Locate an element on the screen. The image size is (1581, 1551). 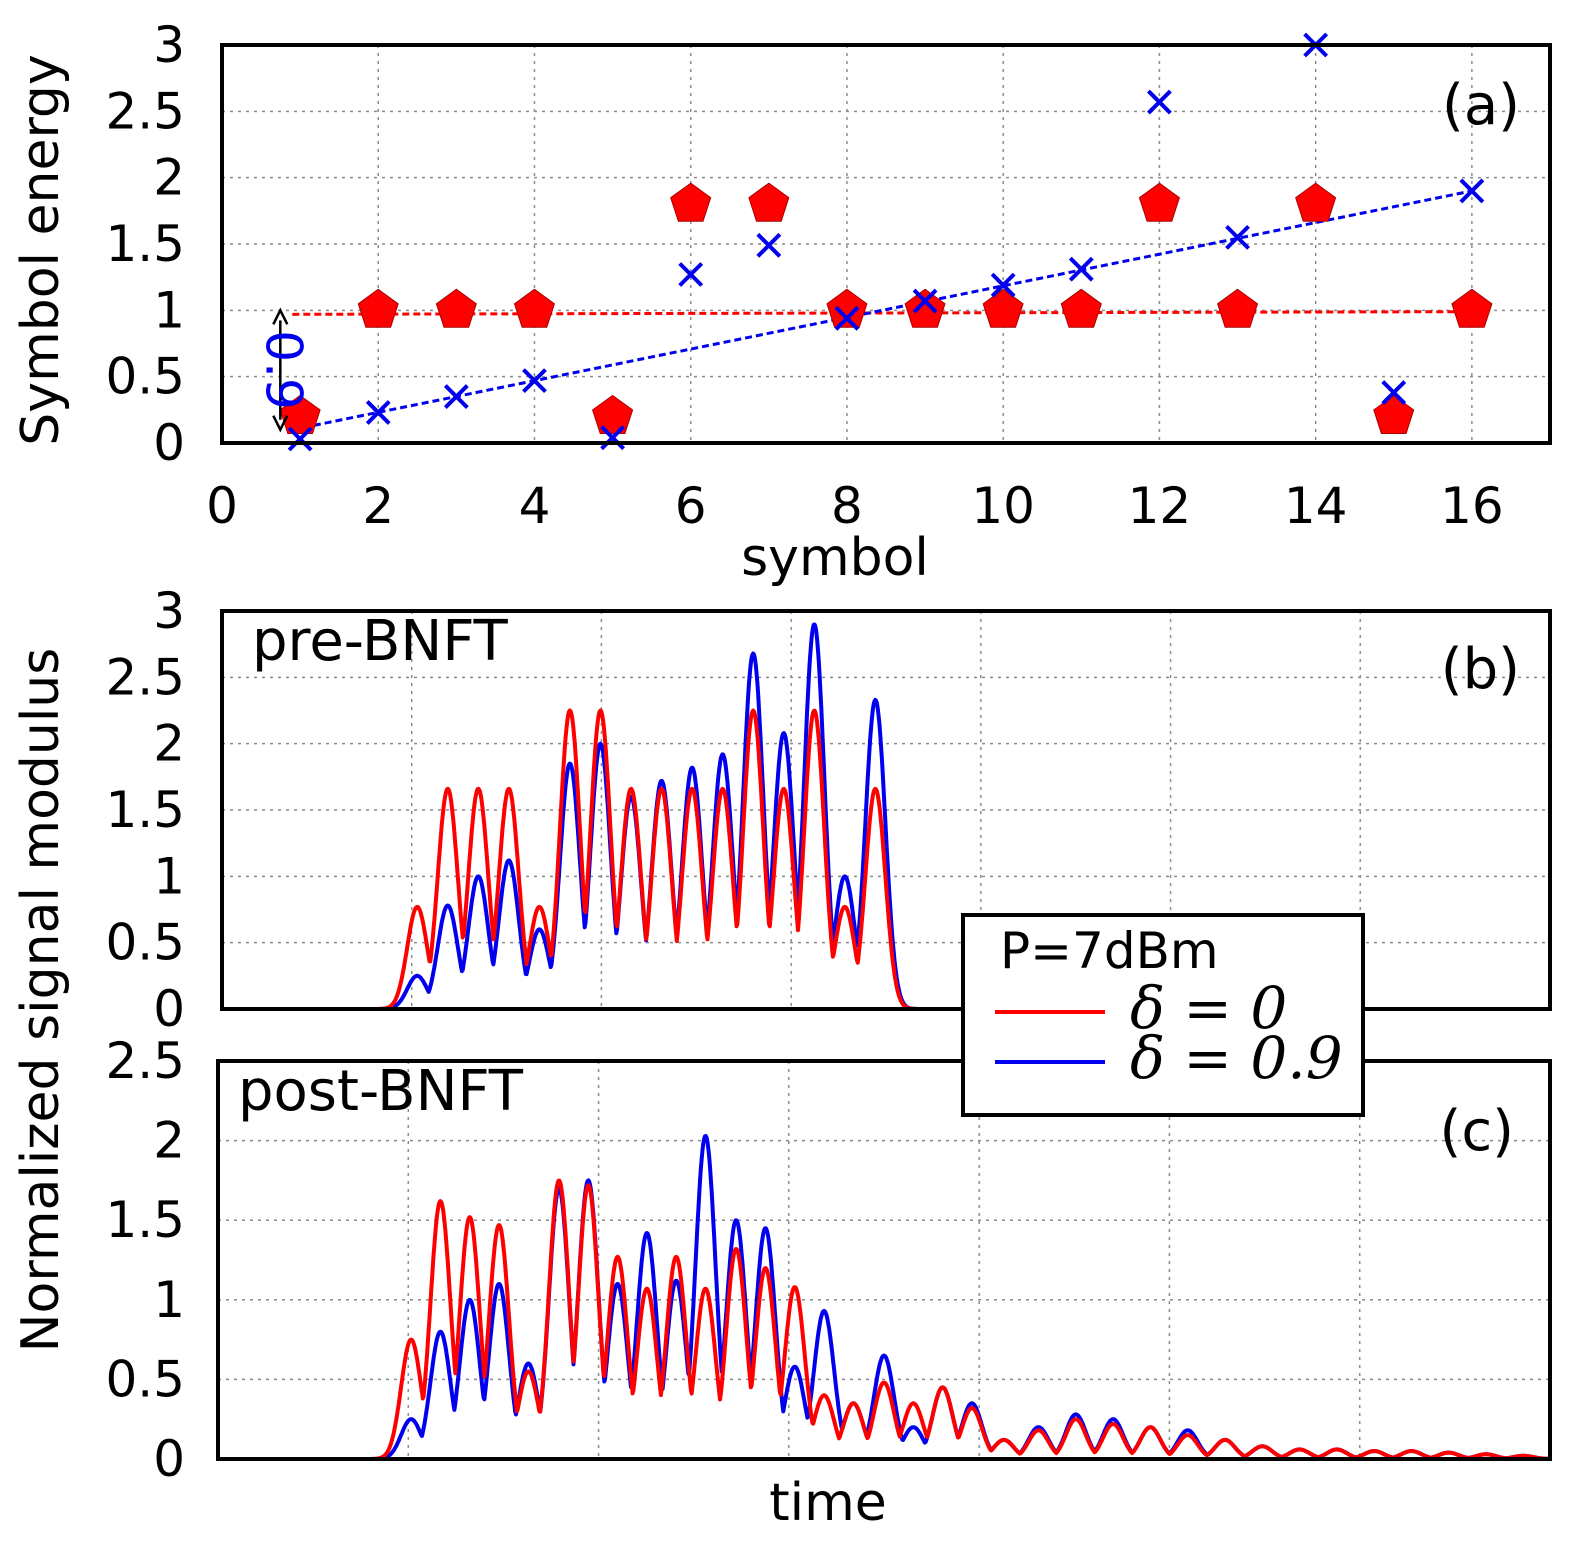
legend-title: P=7dBm is located at coordinates (1109, 951).